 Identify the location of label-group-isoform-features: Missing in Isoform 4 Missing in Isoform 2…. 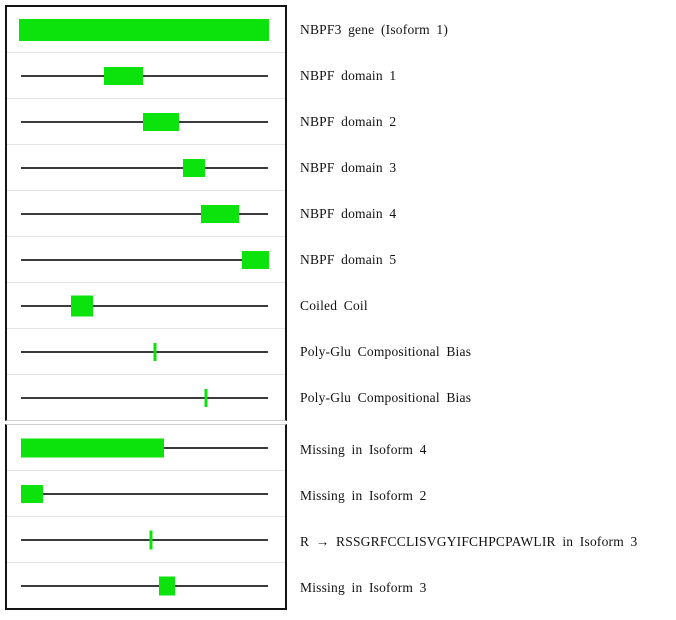
(468, 517).